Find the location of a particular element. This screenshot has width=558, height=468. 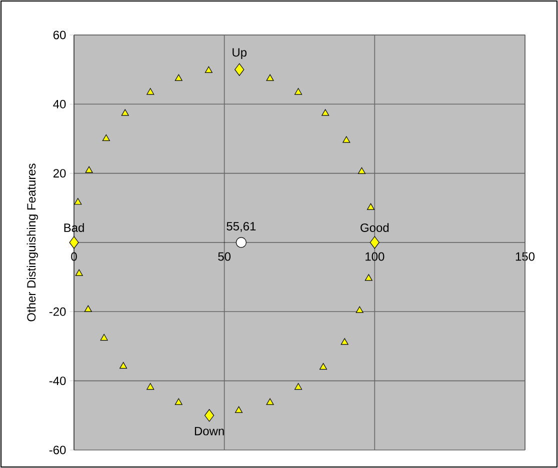

x-tick-label: 50 is located at coordinates (224, 256).